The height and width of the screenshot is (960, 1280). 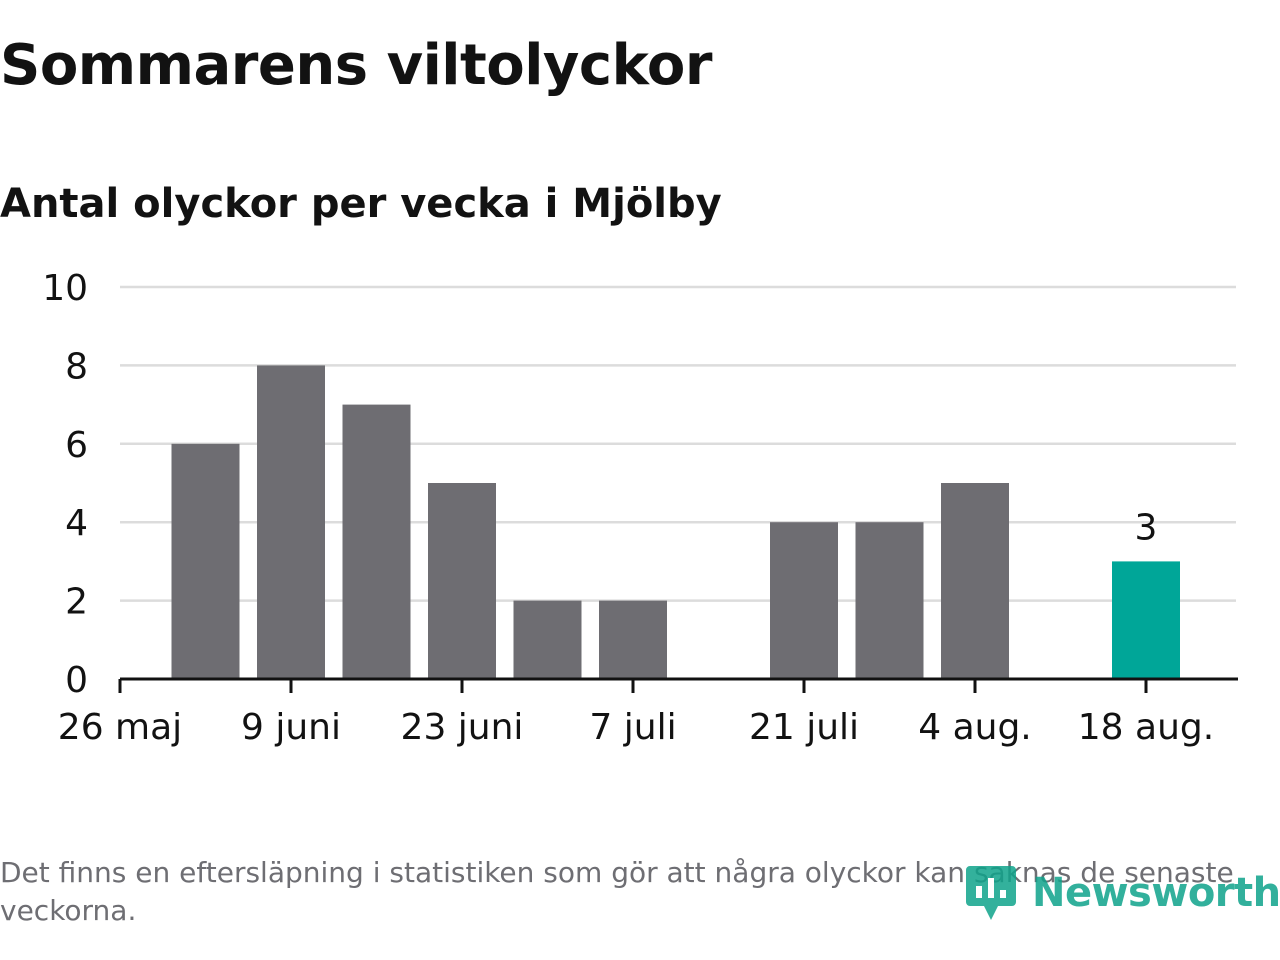 What do you see at coordinates (356, 65) in the screenshot?
I see `chart-title: Sommarens viltolyckor` at bounding box center [356, 65].